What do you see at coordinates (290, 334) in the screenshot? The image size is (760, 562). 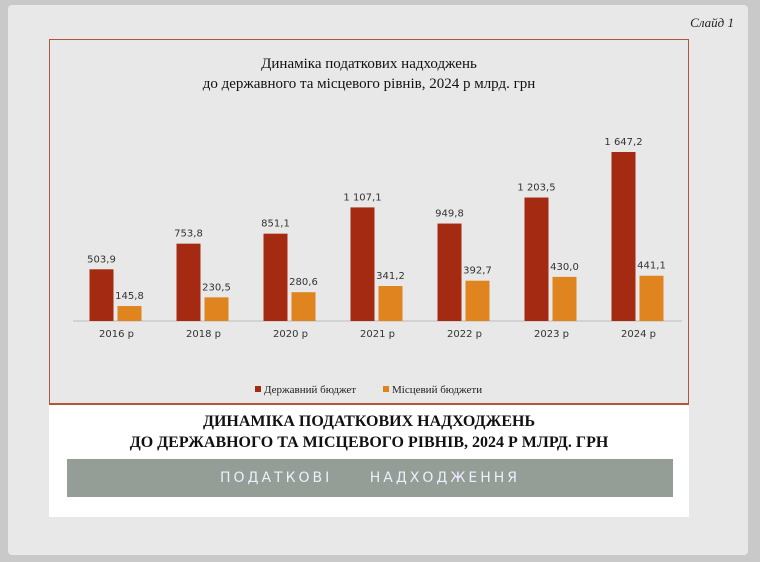 I see `x-tick-label: 2020 р` at bounding box center [290, 334].